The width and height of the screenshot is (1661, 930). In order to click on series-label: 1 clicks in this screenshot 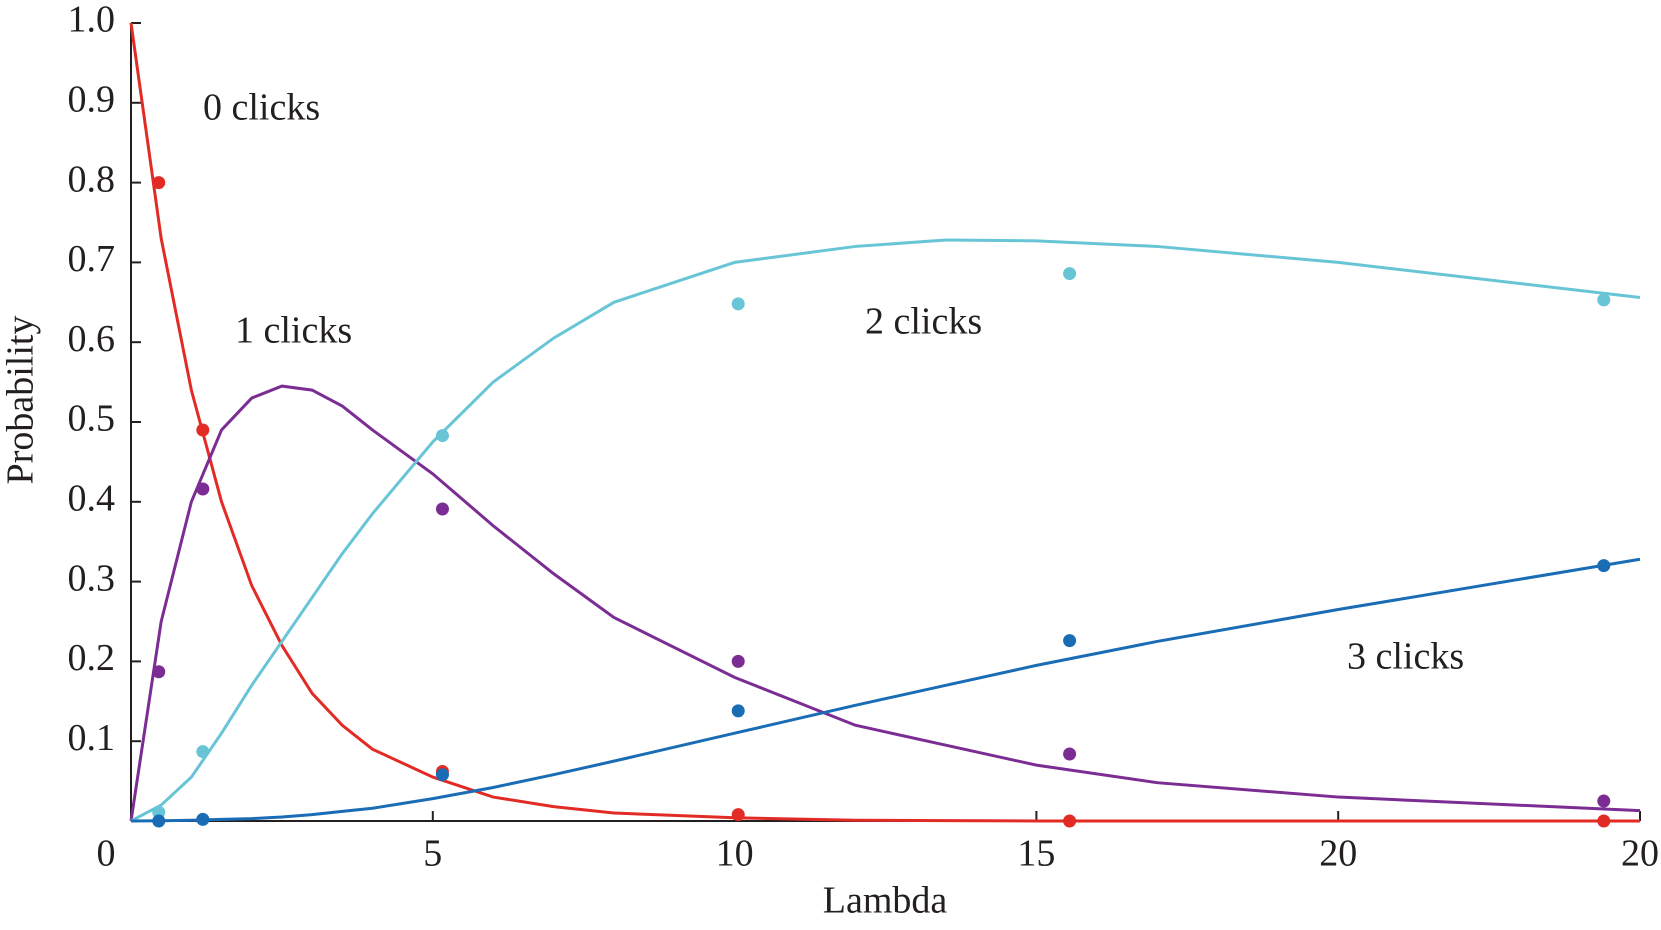, I will do `click(293, 331)`.